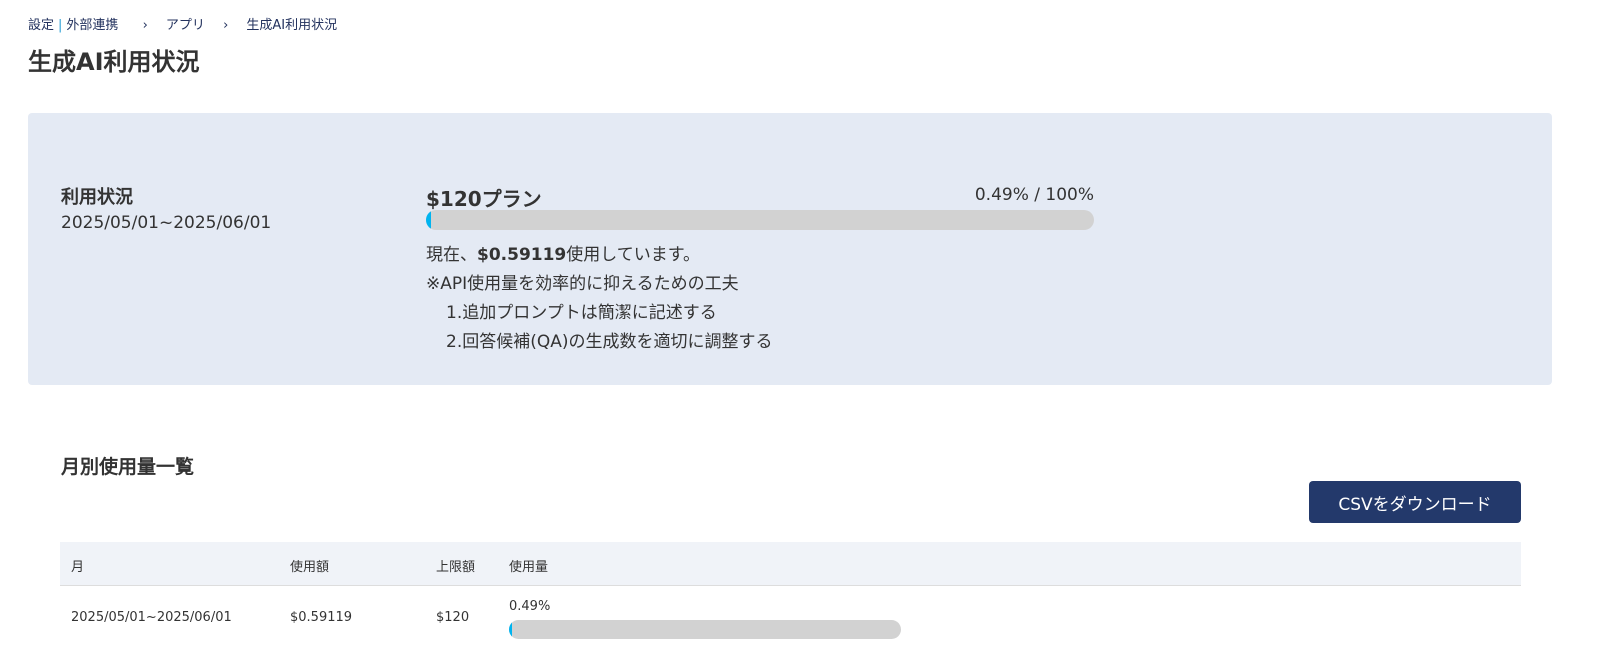 This screenshot has height=662, width=1599. Describe the element at coordinates (1034, 195) in the screenshot. I see `usage-percent: 0.49% / 100%` at that location.